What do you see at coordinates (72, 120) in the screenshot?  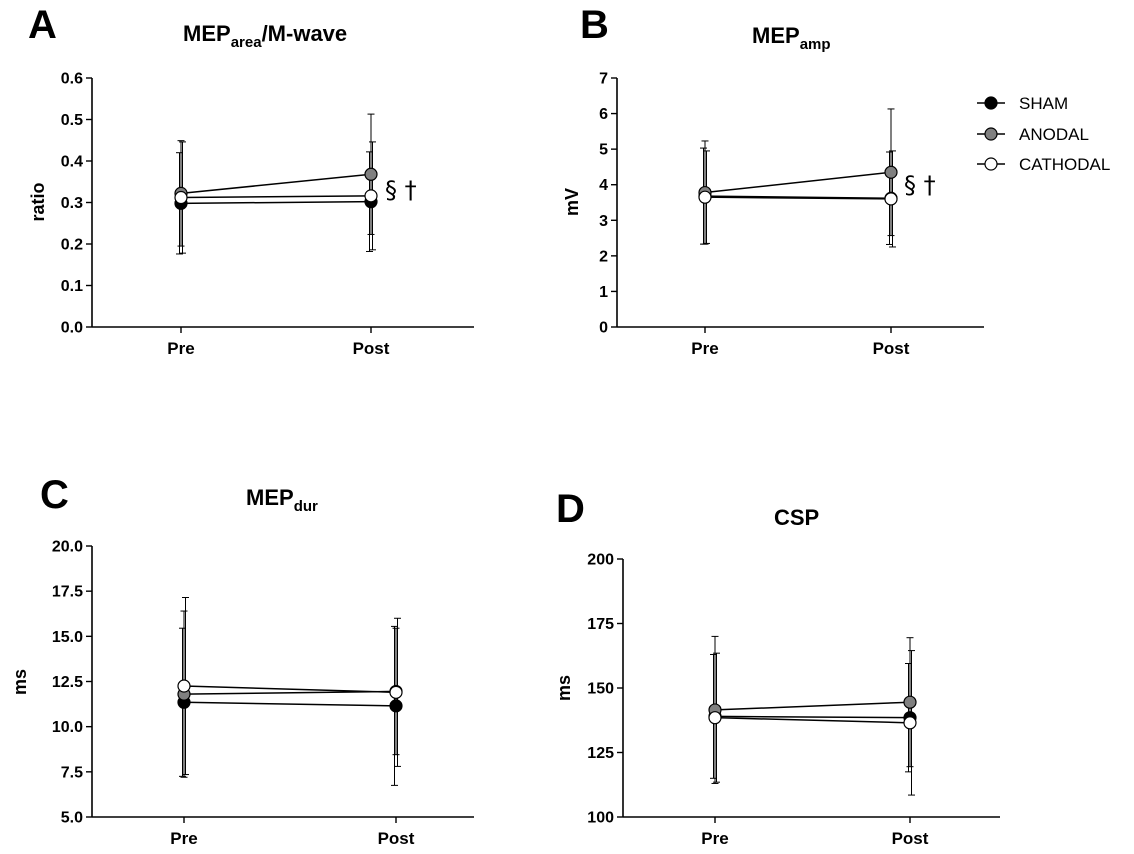 I see `panel-a-y-tick-label: 0.5` at bounding box center [72, 120].